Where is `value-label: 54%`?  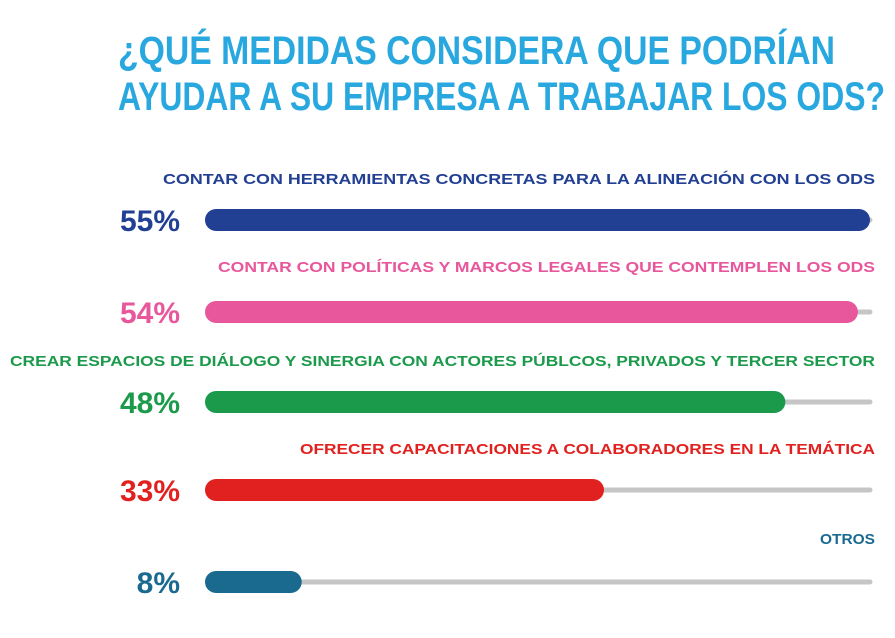 value-label: 54% is located at coordinates (150, 313).